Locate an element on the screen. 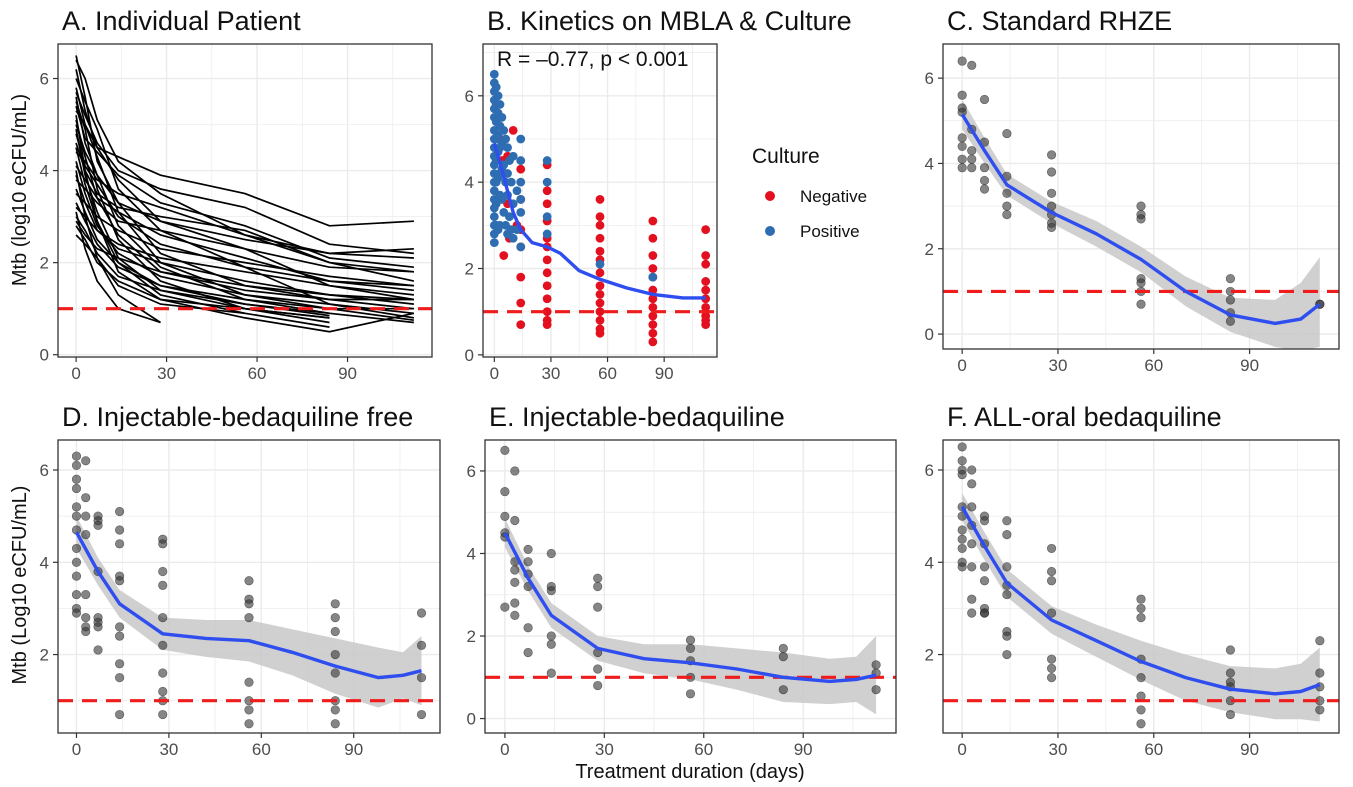 This screenshot has height=787, width=1353. confidence-band is located at coordinates (249, 612).